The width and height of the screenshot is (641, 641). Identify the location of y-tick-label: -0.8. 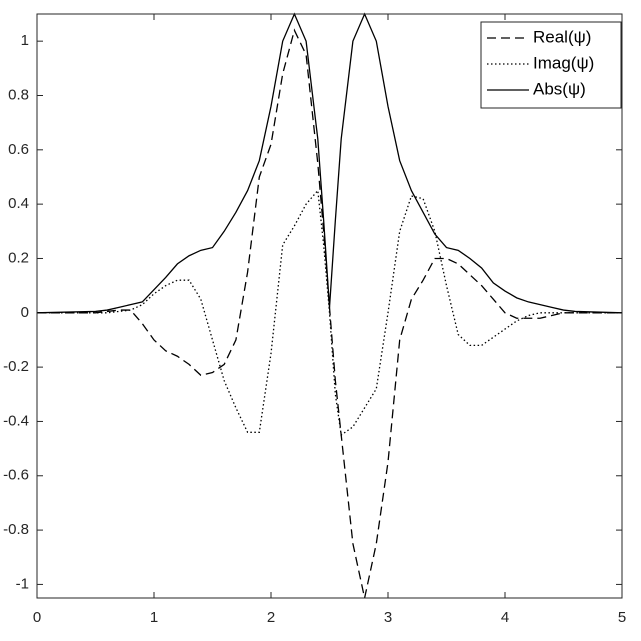
(16, 529).